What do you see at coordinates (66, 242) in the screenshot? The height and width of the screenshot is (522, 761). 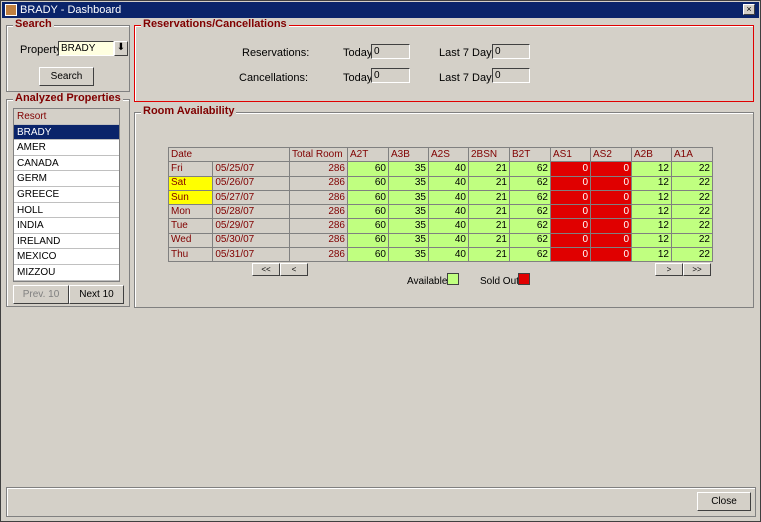 I see `property-list-item: IRELAND` at bounding box center [66, 242].